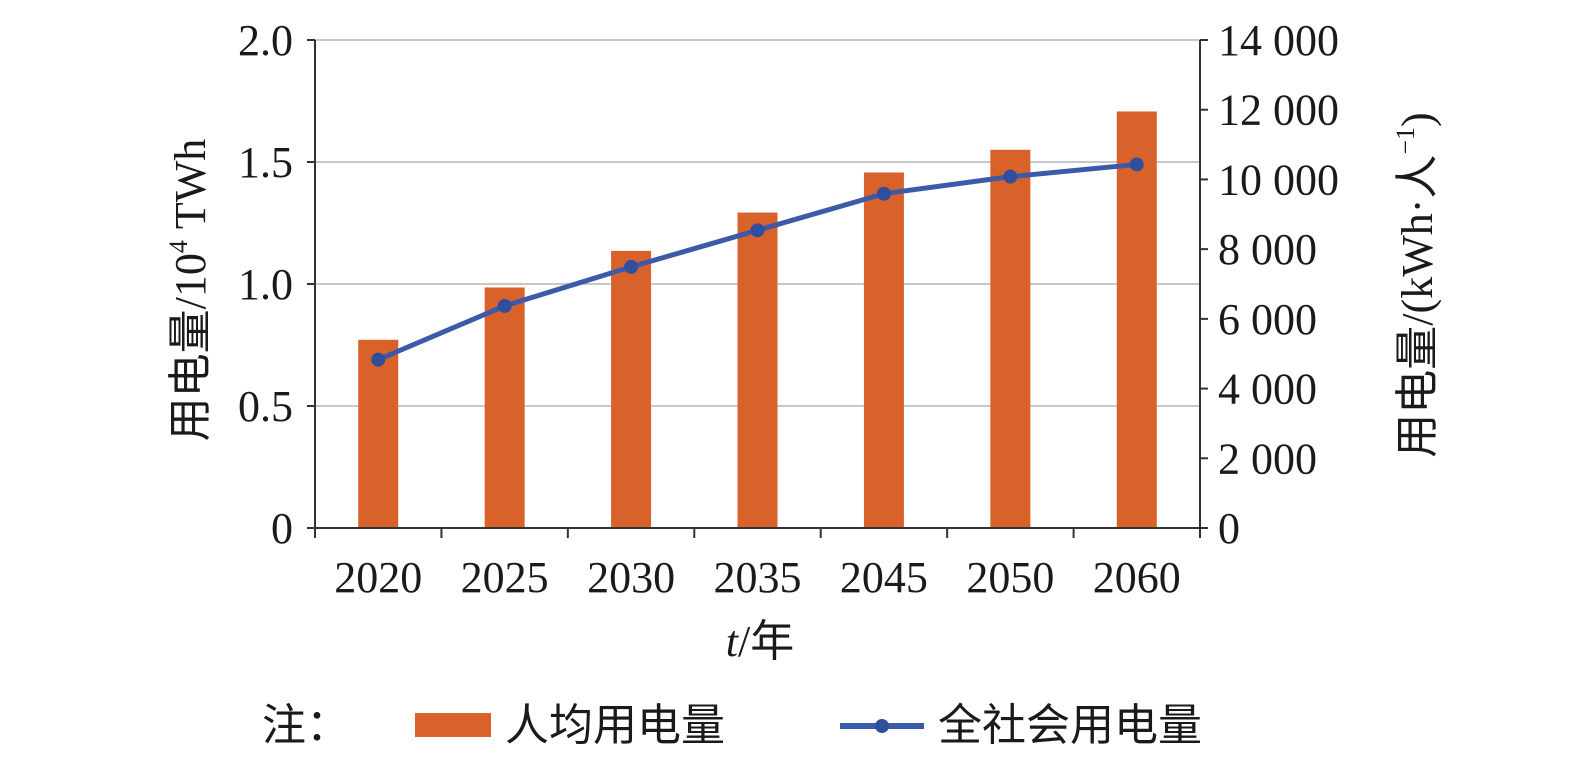  Describe the element at coordinates (1229, 528) in the screenshot. I see `right-tick-label: 0` at that location.